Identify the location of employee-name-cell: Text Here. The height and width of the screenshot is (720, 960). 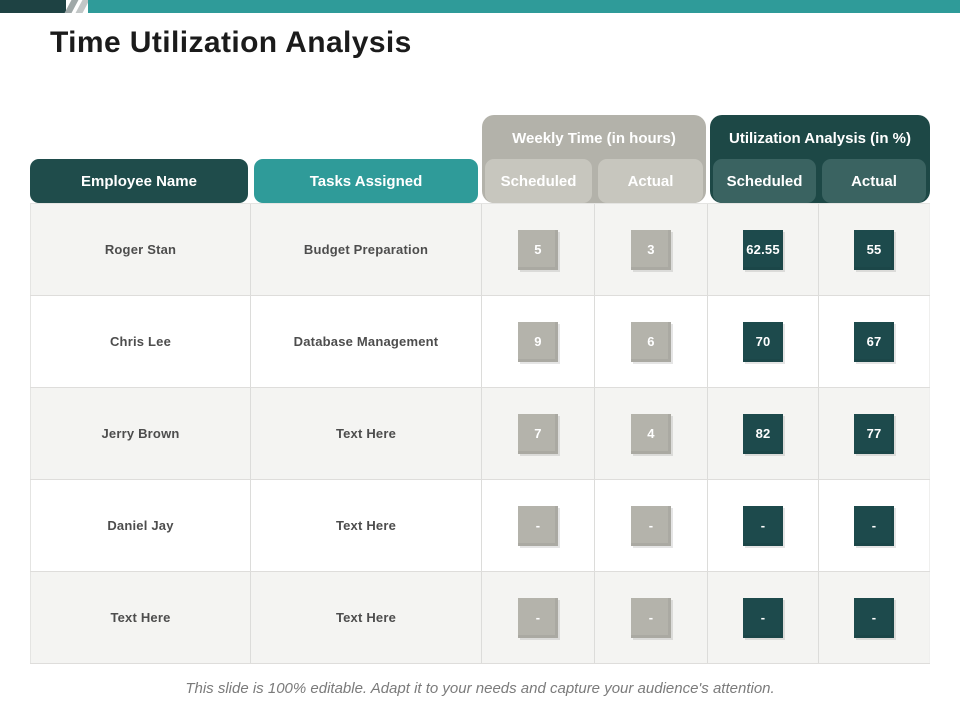
(140, 617).